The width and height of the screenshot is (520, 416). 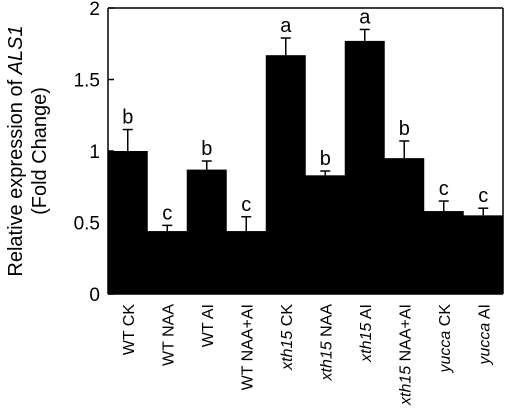 I want to click on x-tick-label-treatment: WT CK, so click(x=129, y=330).